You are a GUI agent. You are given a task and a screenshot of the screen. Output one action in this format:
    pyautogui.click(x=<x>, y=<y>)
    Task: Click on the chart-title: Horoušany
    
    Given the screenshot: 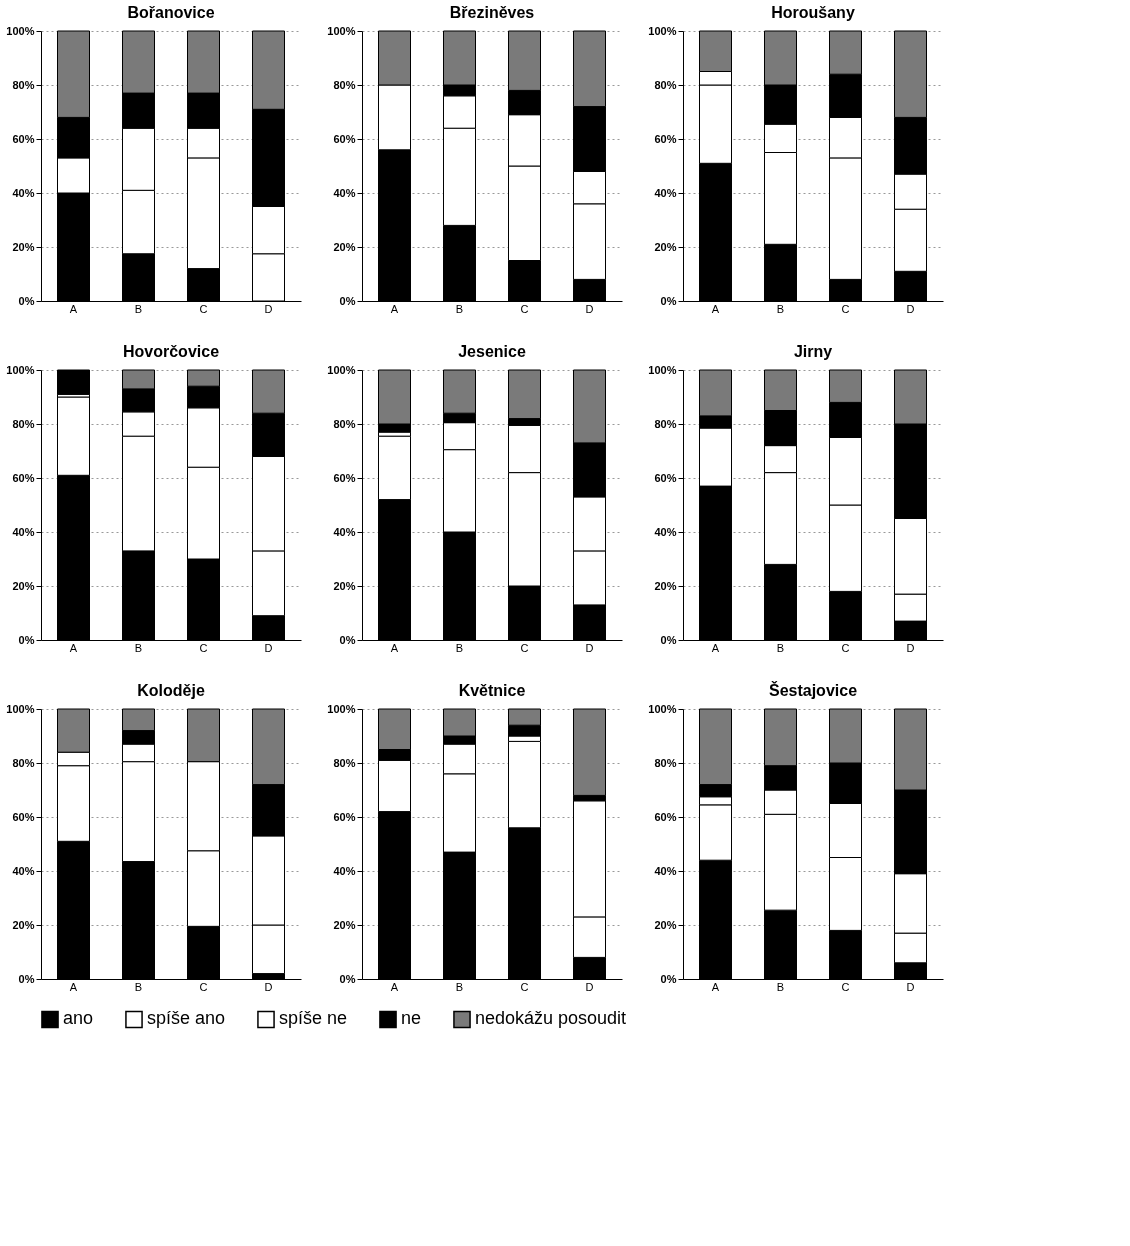 What is the action you would take?
    pyautogui.click(x=813, y=12)
    